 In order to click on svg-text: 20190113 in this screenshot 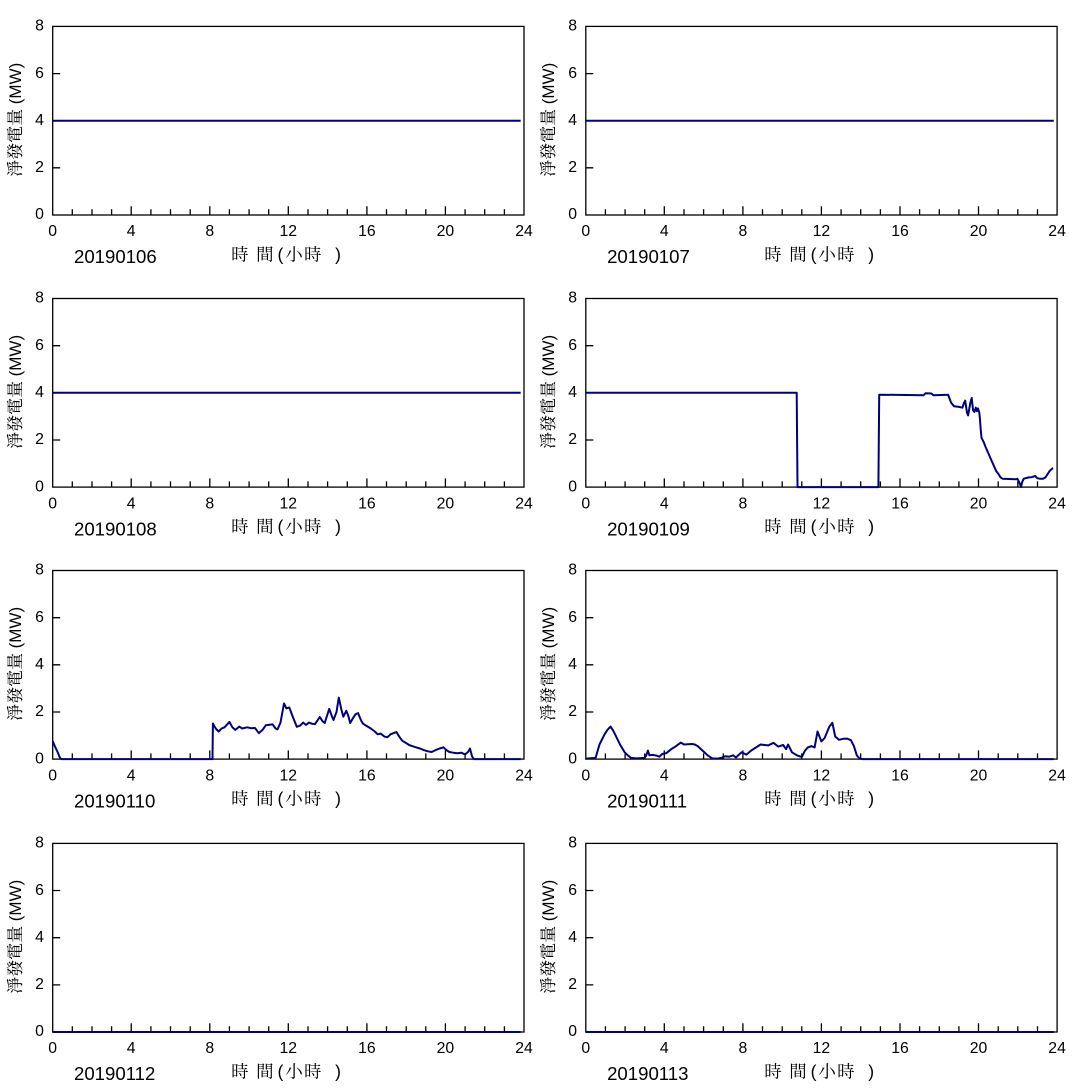, I will do `click(647, 1073)`.